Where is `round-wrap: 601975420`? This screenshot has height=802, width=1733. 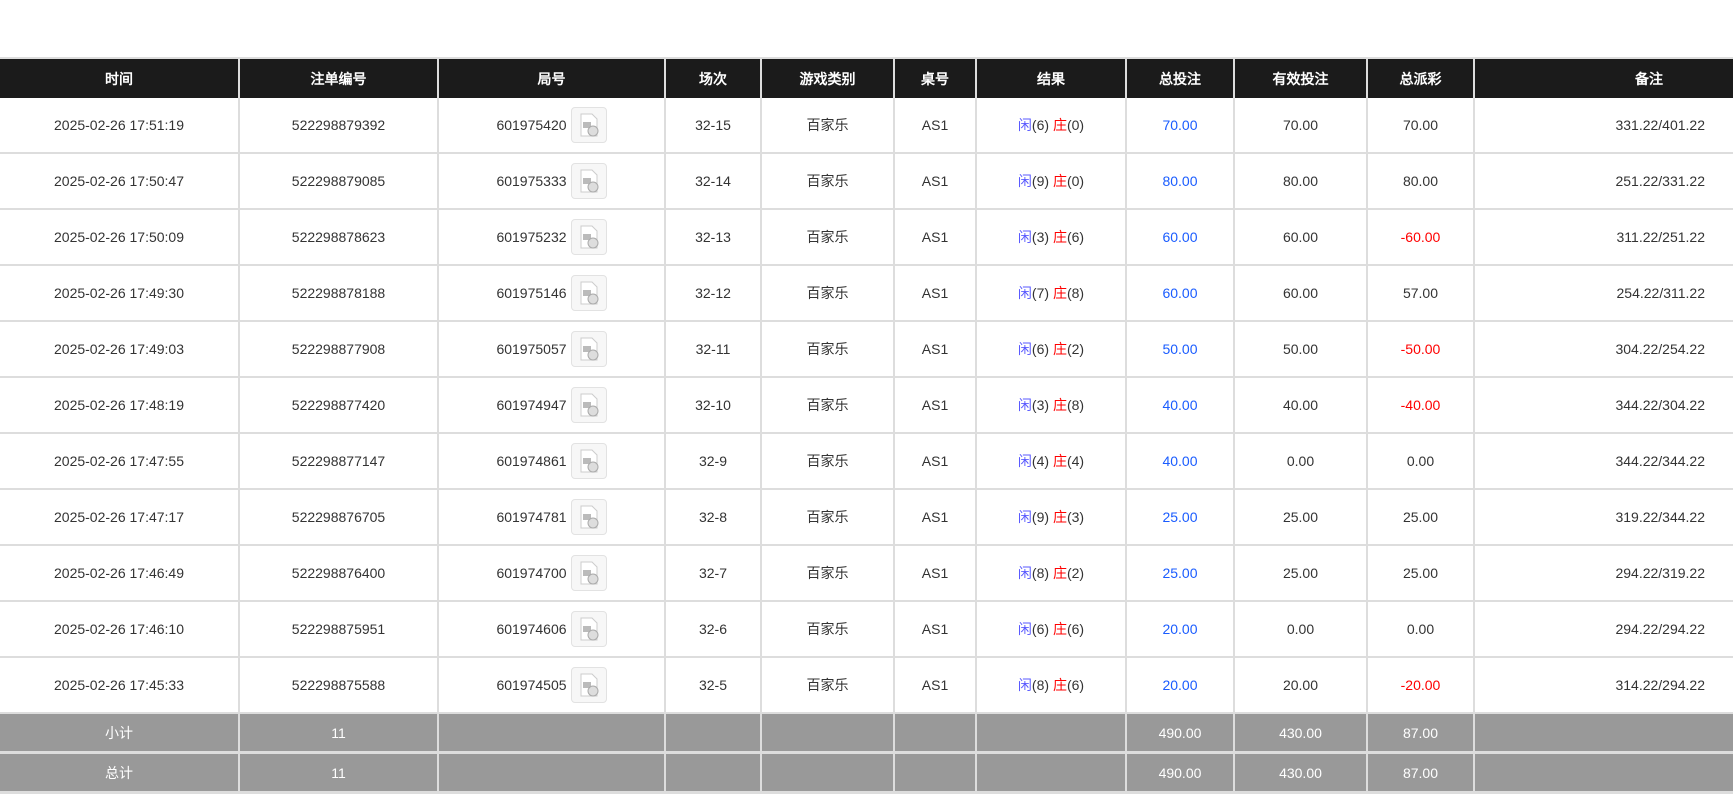 round-wrap: 601975420 is located at coordinates (551, 125).